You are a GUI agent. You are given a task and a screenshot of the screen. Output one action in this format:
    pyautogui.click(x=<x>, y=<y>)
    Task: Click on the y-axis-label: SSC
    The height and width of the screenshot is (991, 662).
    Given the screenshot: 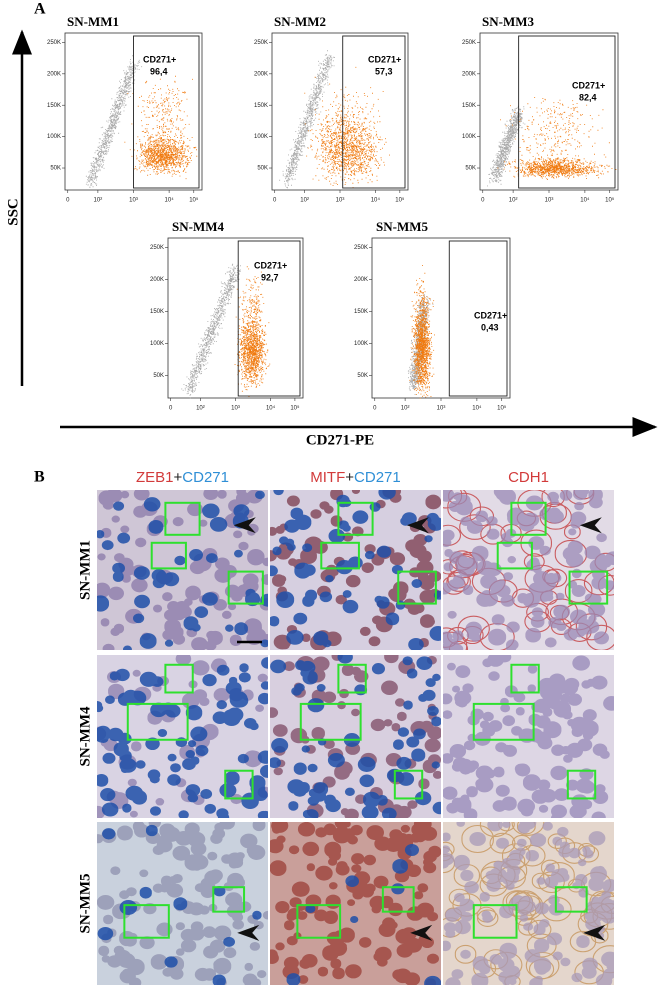 What is the action you would take?
    pyautogui.click(x=13, y=212)
    